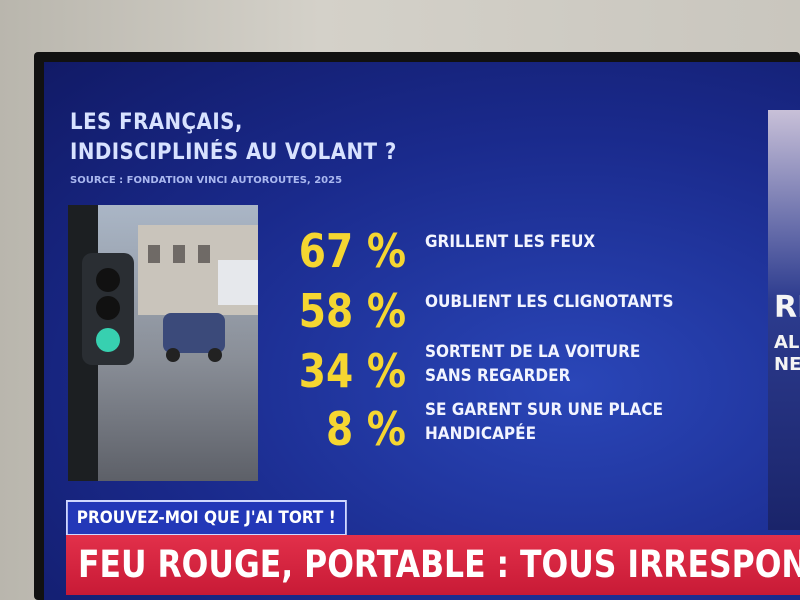 This screenshot has width=800, height=600. What do you see at coordinates (352, 371) in the screenshot?
I see `stat-value: 34 %` at bounding box center [352, 371].